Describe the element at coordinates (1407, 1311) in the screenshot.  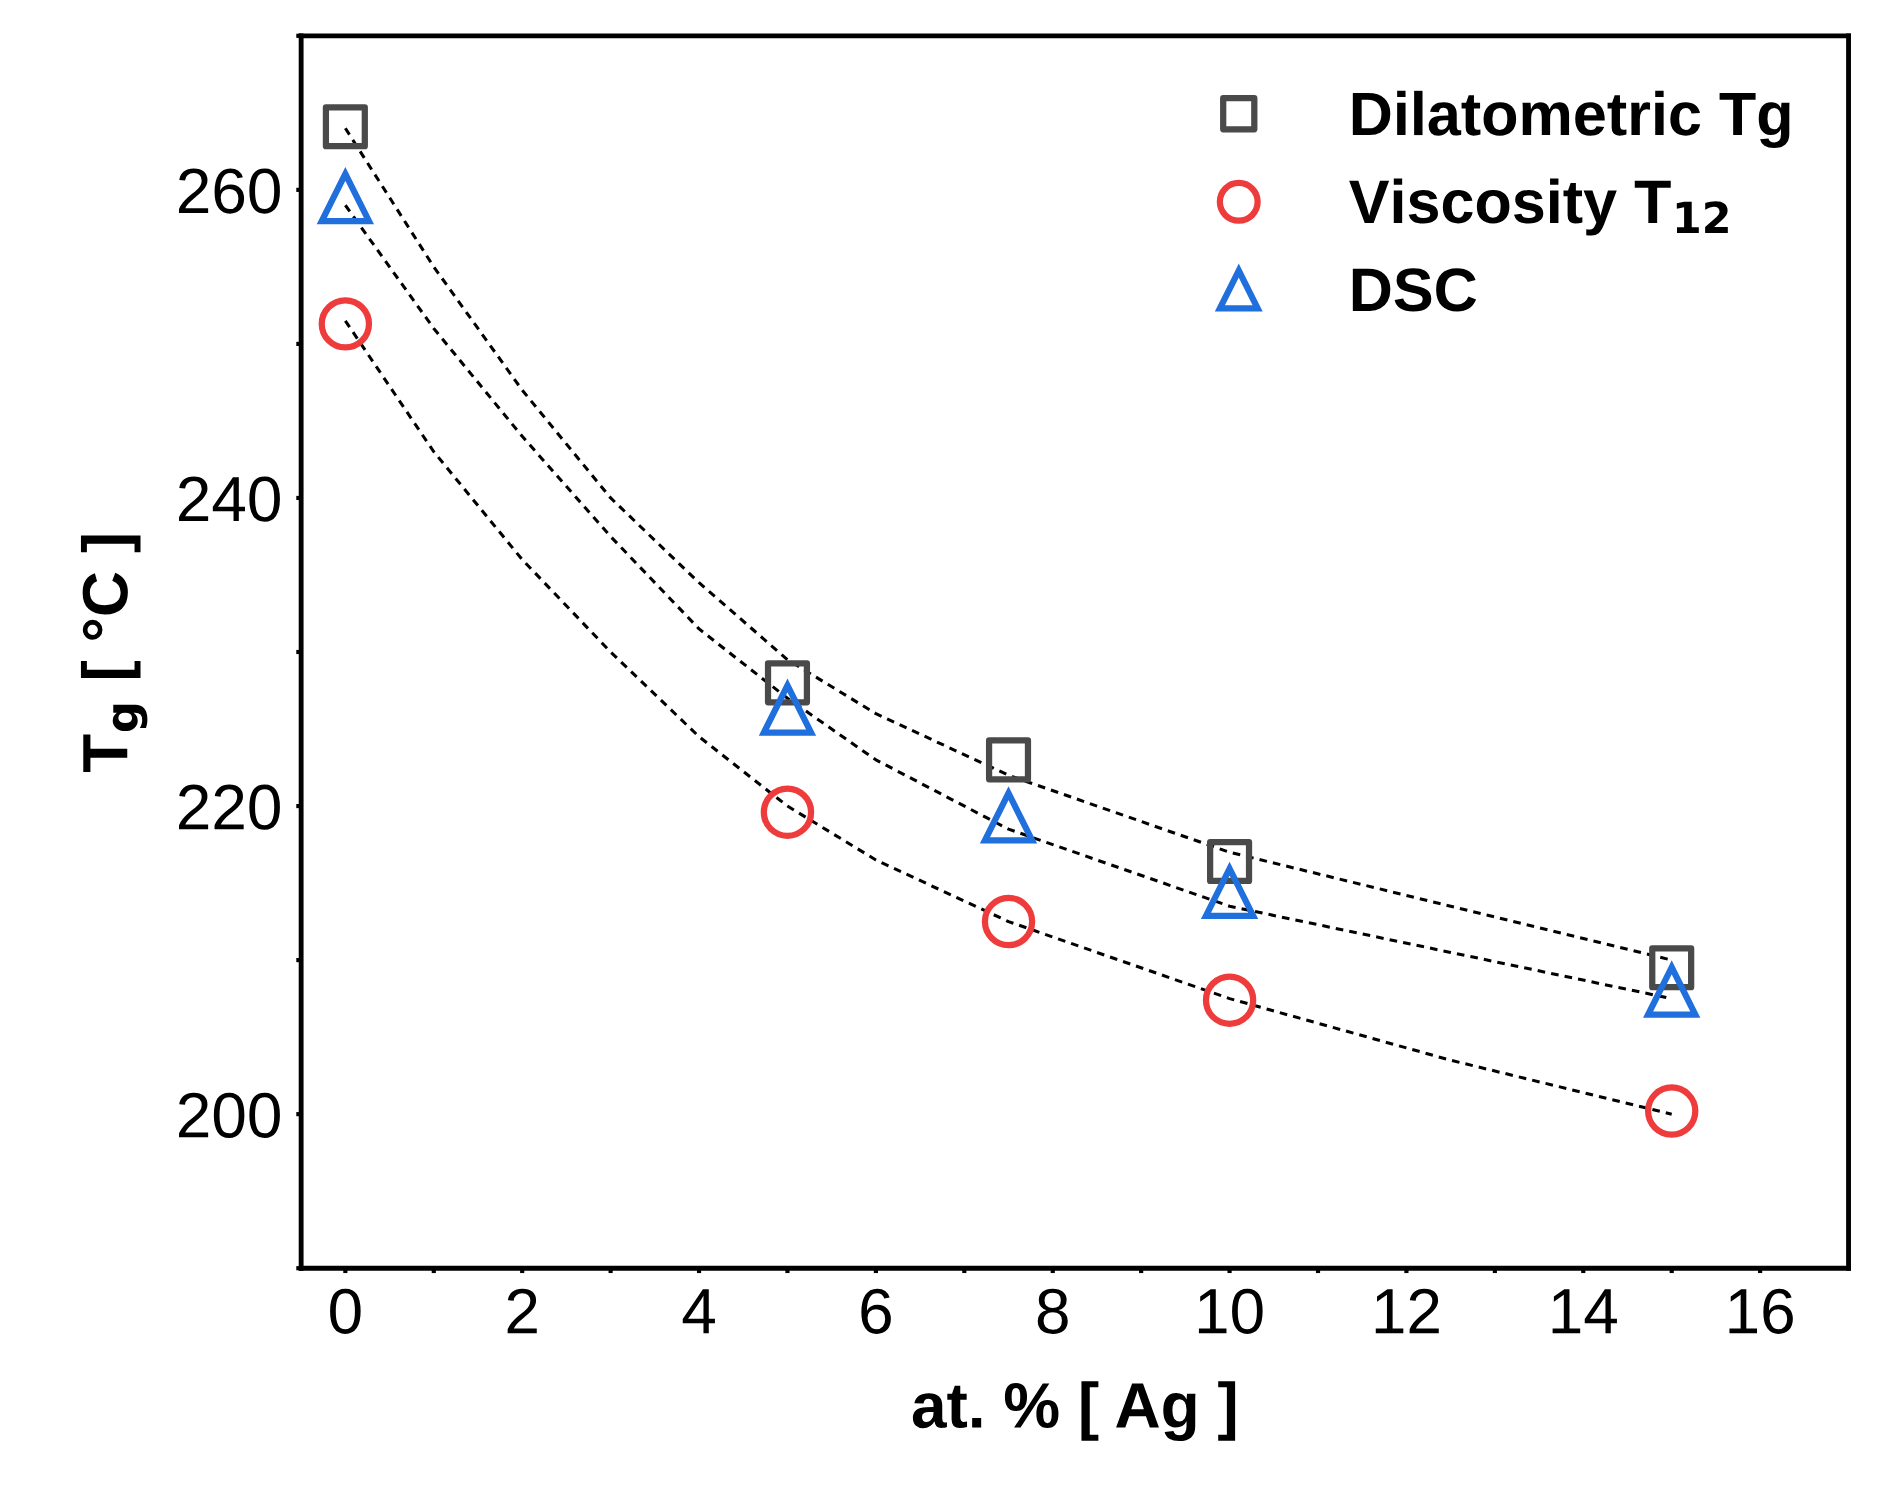
I see `x-tick-label: 12` at that location.